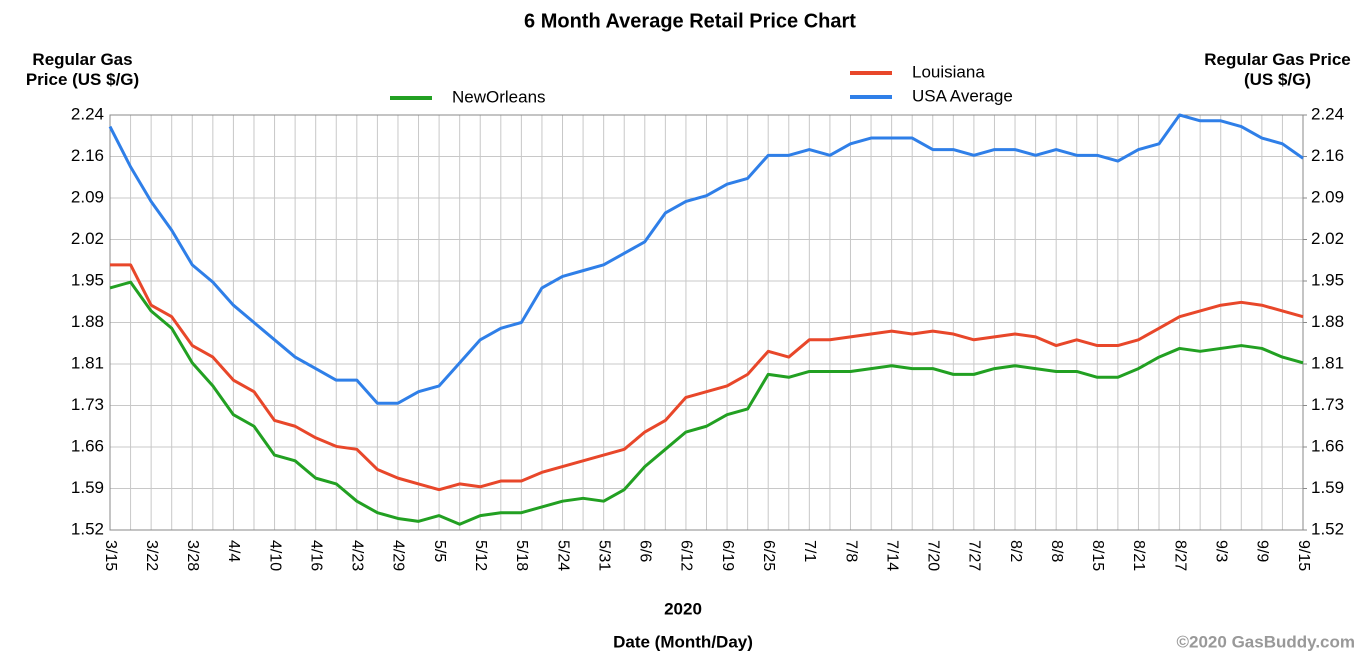 Image resolution: width=1369 pixels, height=657 pixels. Describe the element at coordinates (1277, 69) in the screenshot. I see `y2-axis-label: Regular Gas Price (US $/G)` at that location.